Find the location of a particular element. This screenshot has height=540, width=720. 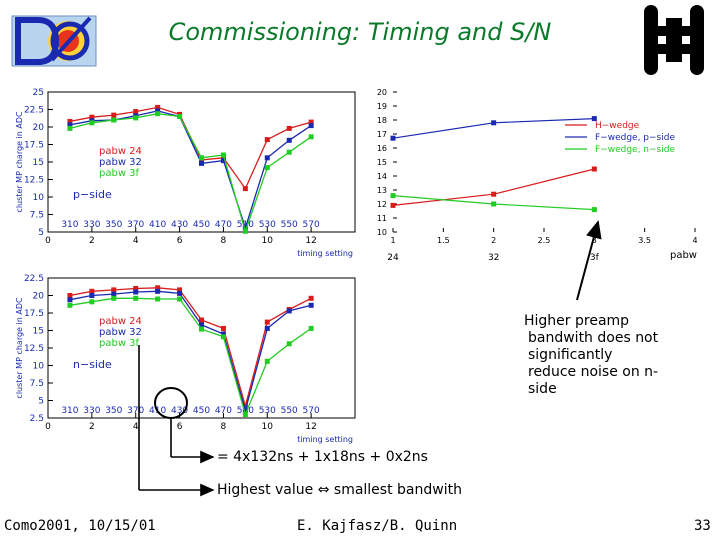

y-tick-label: 15 is located at coordinates (382, 162).